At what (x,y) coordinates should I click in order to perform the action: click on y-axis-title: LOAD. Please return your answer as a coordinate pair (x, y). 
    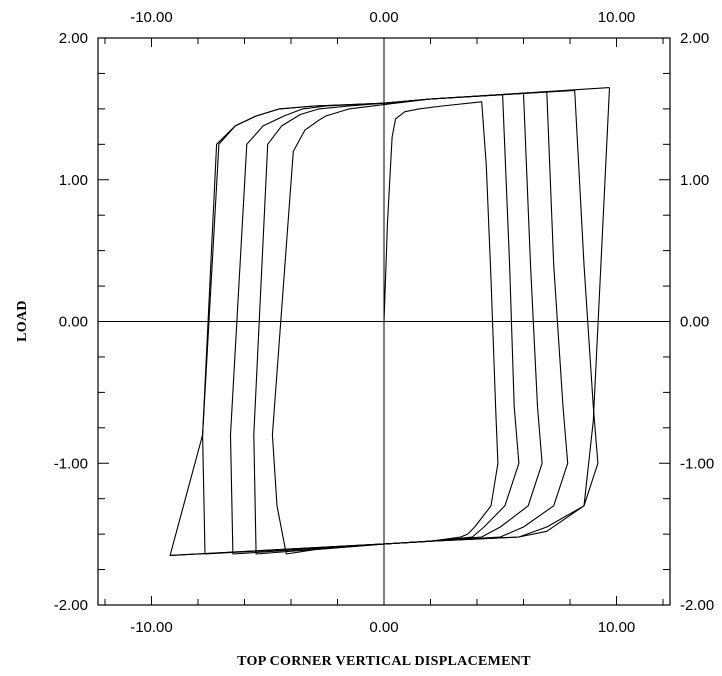
    Looking at the image, I should click on (22, 321).